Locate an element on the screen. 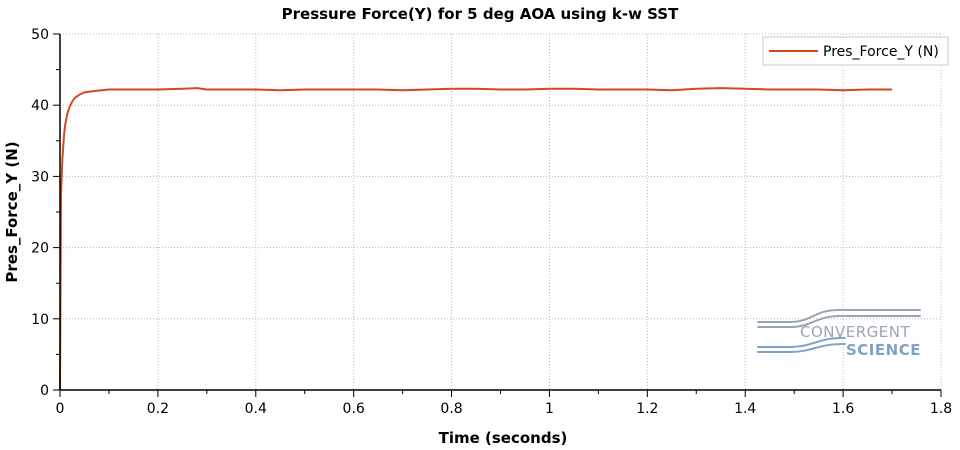 The height and width of the screenshot is (450, 960). logo-swoosh-icon is located at coordinates (839, 331).